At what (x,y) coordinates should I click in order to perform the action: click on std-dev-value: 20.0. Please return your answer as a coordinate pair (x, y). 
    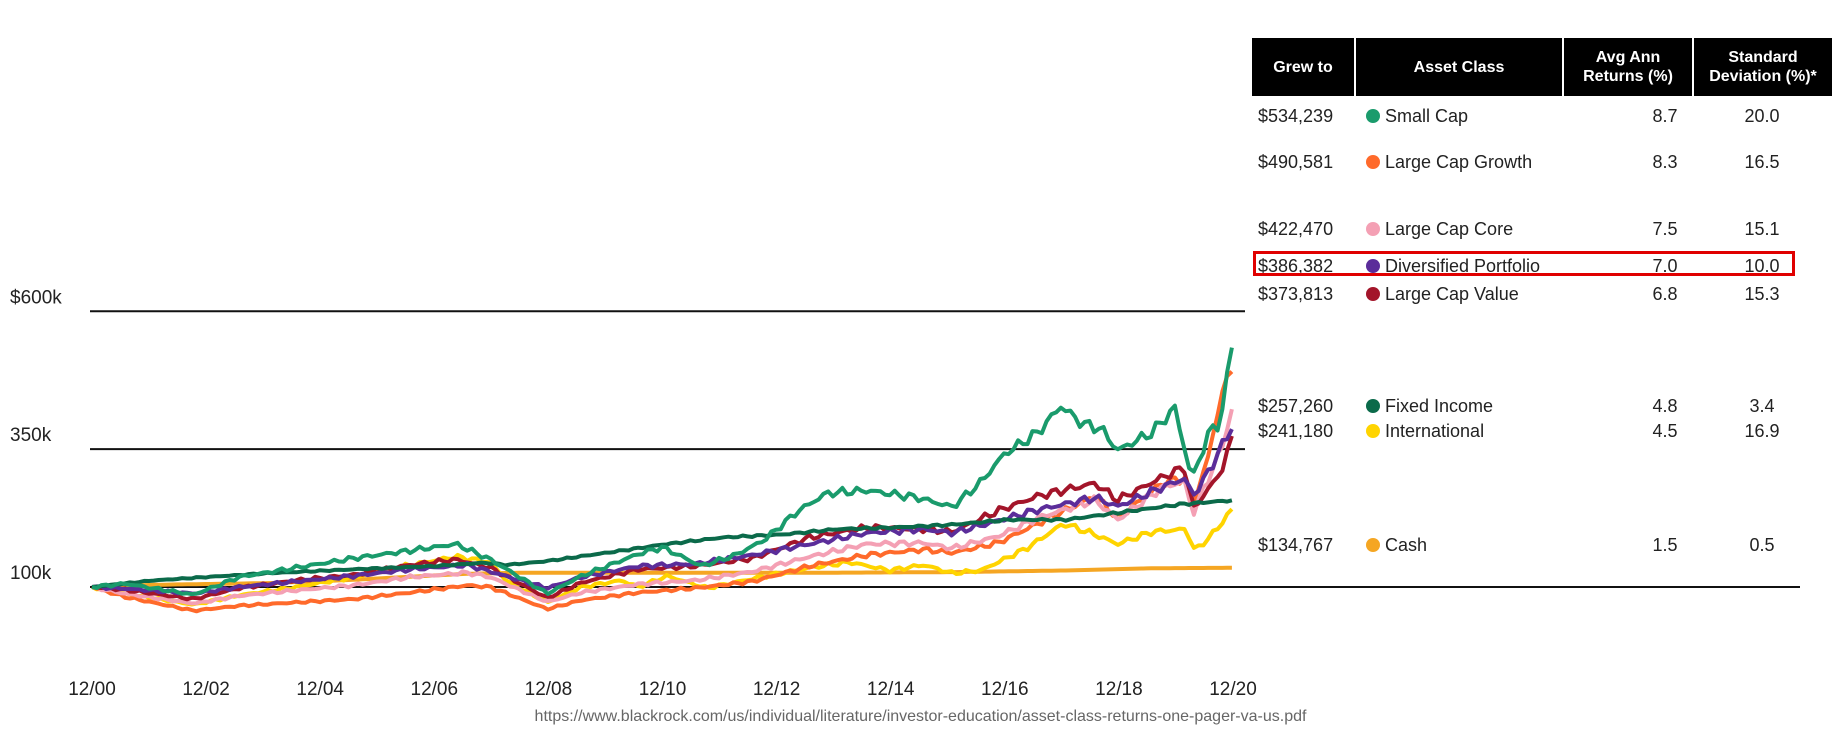
    Looking at the image, I should click on (1762, 116).